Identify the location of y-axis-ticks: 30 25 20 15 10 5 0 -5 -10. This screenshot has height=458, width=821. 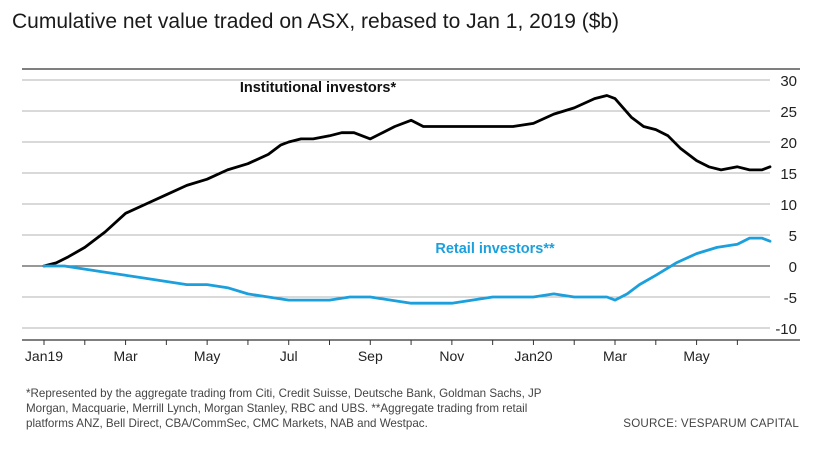
(786, 205).